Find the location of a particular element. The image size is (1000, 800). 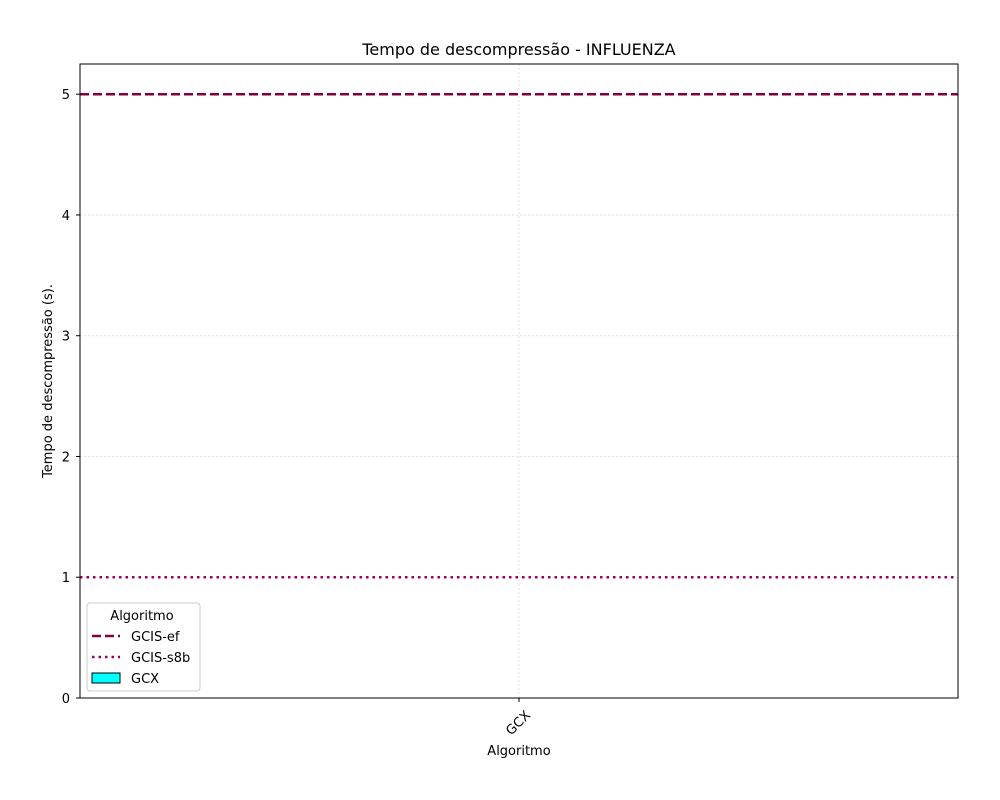

y-axis-label: Tempo de descompressão (s). is located at coordinates (48, 381).